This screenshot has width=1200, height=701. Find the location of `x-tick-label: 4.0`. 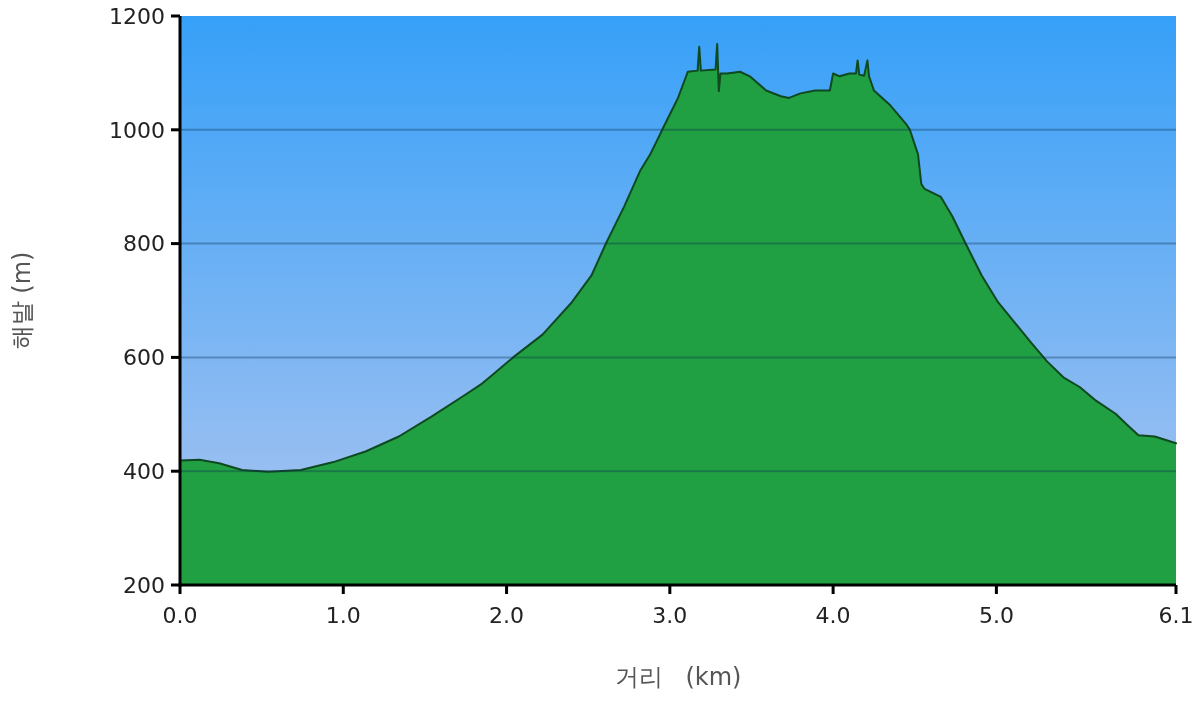

x-tick-label: 4.0 is located at coordinates (833, 615).